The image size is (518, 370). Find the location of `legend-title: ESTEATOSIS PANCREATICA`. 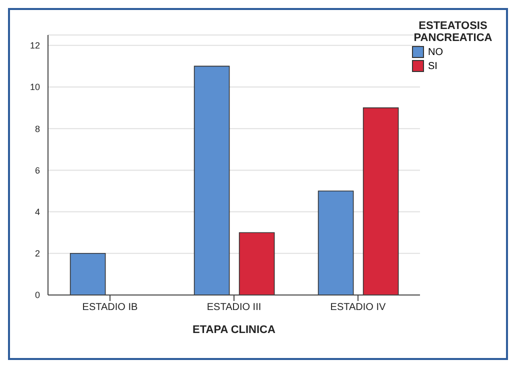

legend-title: ESTEATOSIS PANCREATICA is located at coordinates (453, 32).